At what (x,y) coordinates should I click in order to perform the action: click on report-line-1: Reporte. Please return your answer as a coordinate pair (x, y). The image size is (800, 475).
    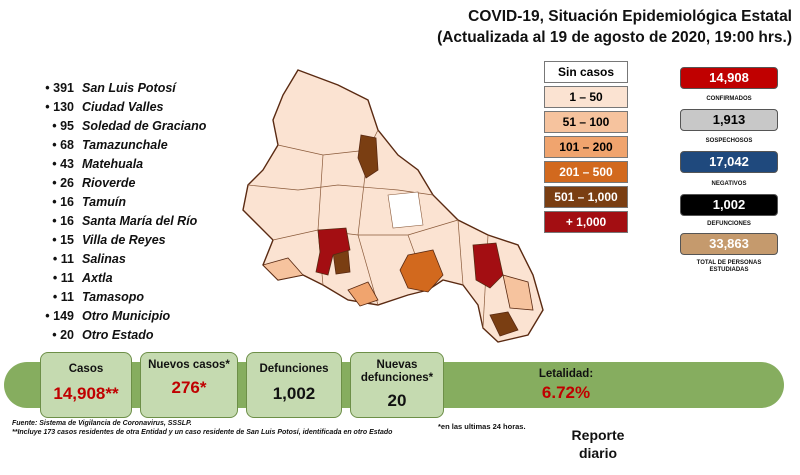
    Looking at the image, I should click on (598, 435).